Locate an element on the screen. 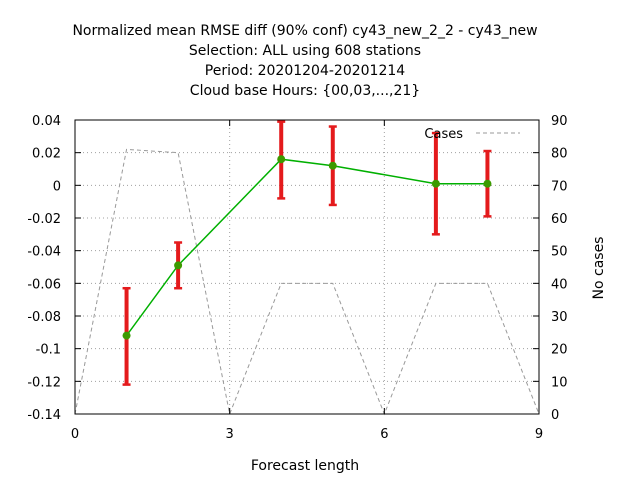  y-tick-label: -0.08 is located at coordinates (44, 317).